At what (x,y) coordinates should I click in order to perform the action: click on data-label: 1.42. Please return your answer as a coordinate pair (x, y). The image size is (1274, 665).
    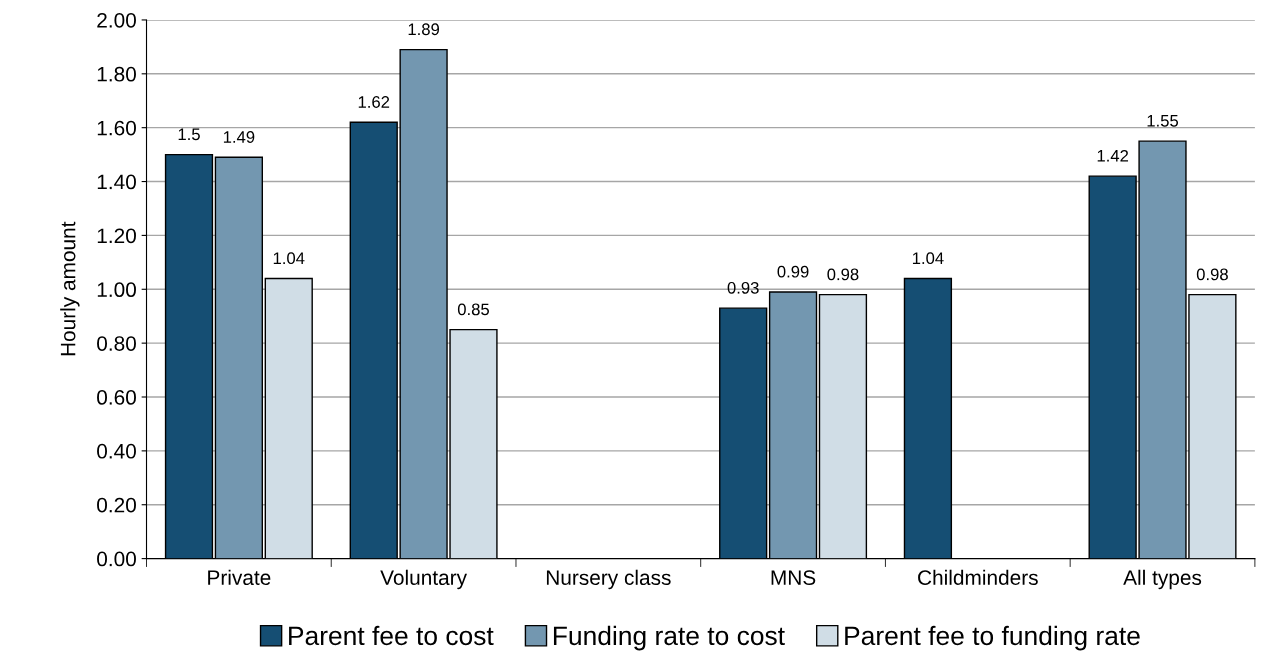
    Looking at the image, I should click on (1113, 155).